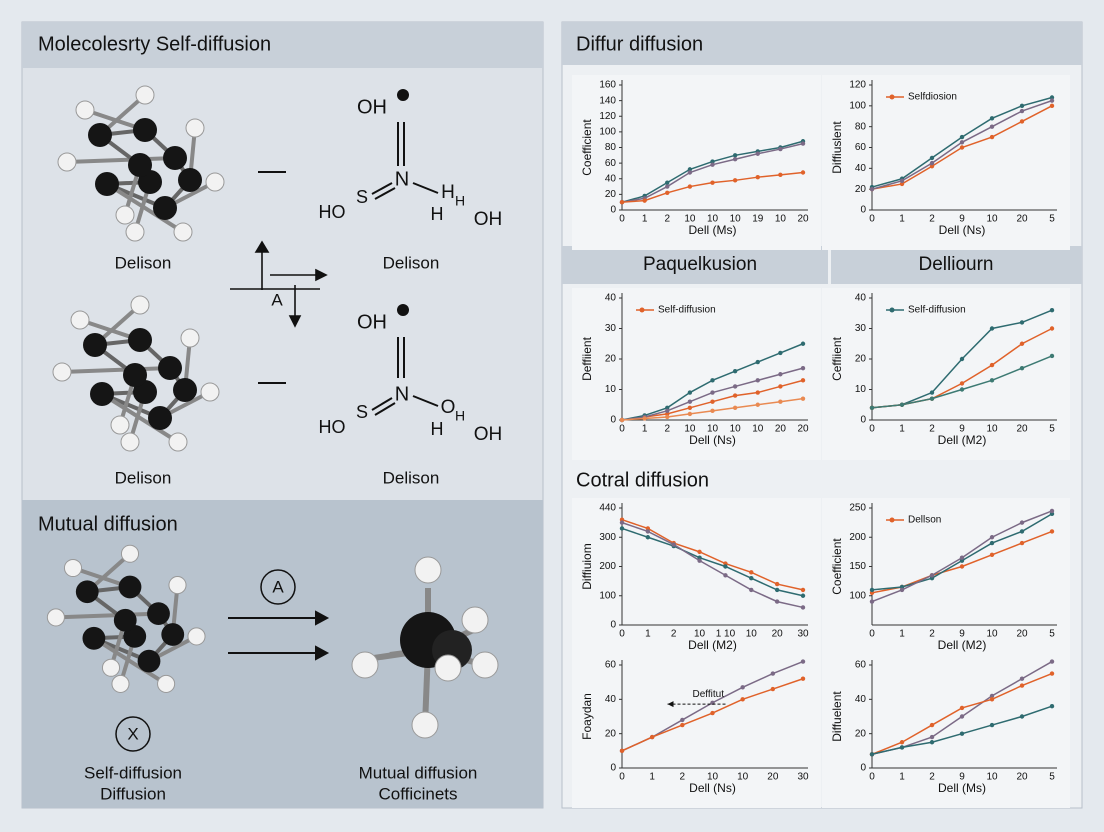 Image resolution: width=1104 pixels, height=832 pixels. I want to click on y-tick-label: 440, so click(607, 508).